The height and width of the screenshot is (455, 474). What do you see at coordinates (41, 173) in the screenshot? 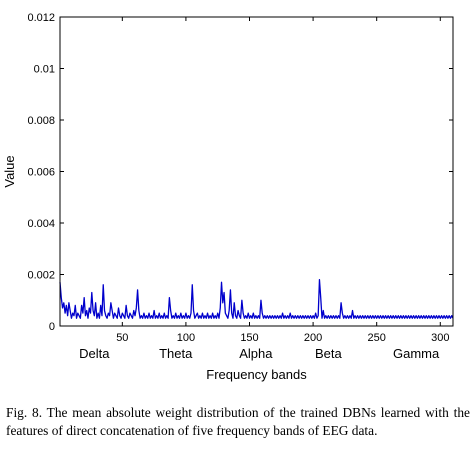
I see `y-tick-label: 0.006` at bounding box center [41, 173].